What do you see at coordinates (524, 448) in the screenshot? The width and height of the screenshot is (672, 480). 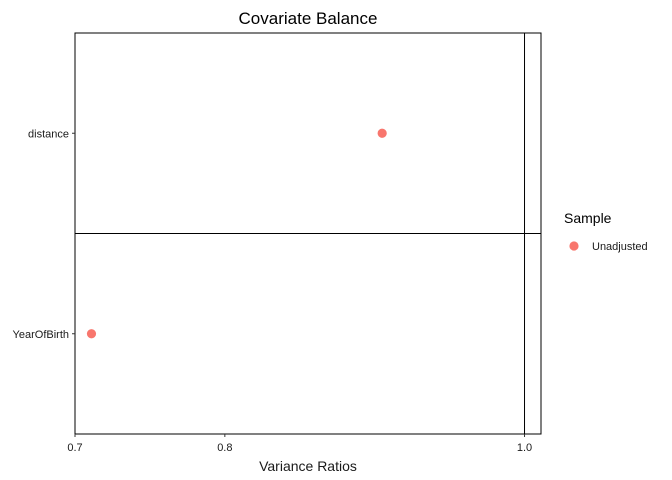 I see `x-tick-label: 1.0` at bounding box center [524, 448].